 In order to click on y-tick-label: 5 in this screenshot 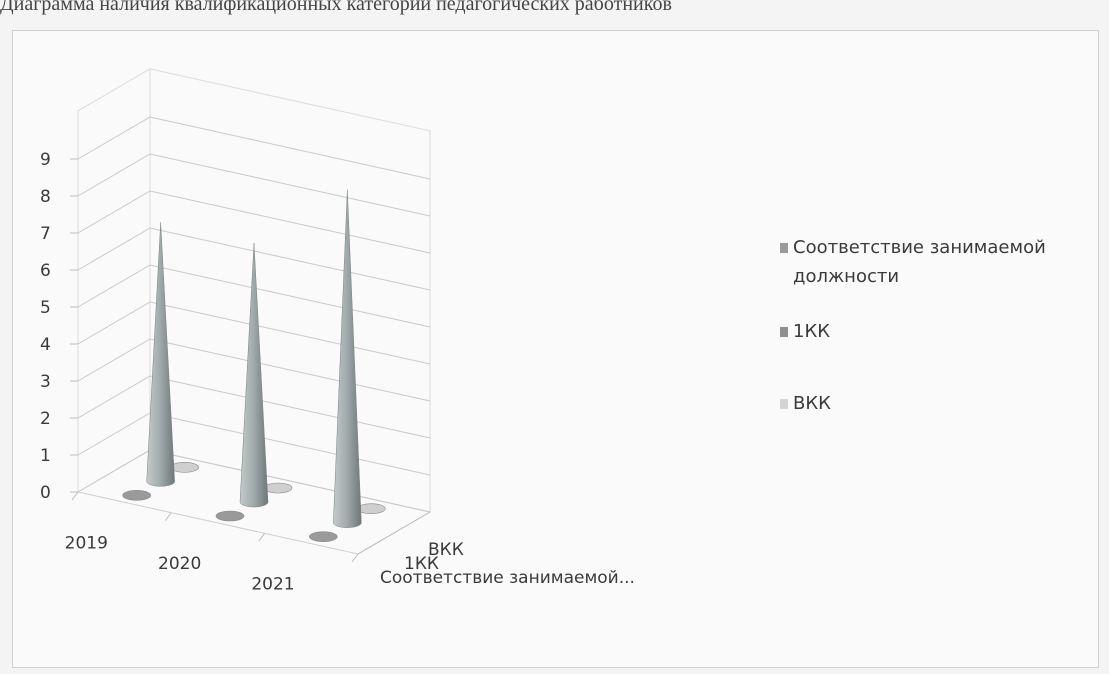, I will do `click(45, 308)`.